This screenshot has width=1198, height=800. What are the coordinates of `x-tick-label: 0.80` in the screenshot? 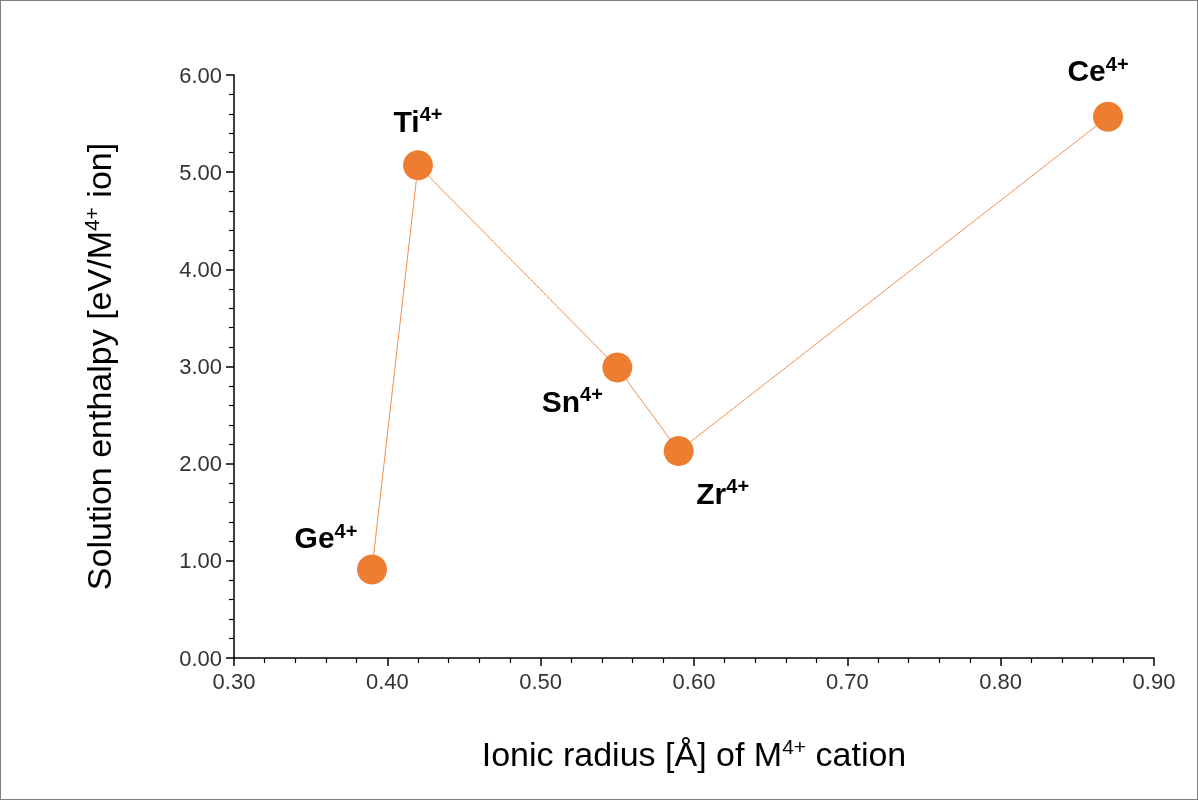 It's located at (1001, 681).